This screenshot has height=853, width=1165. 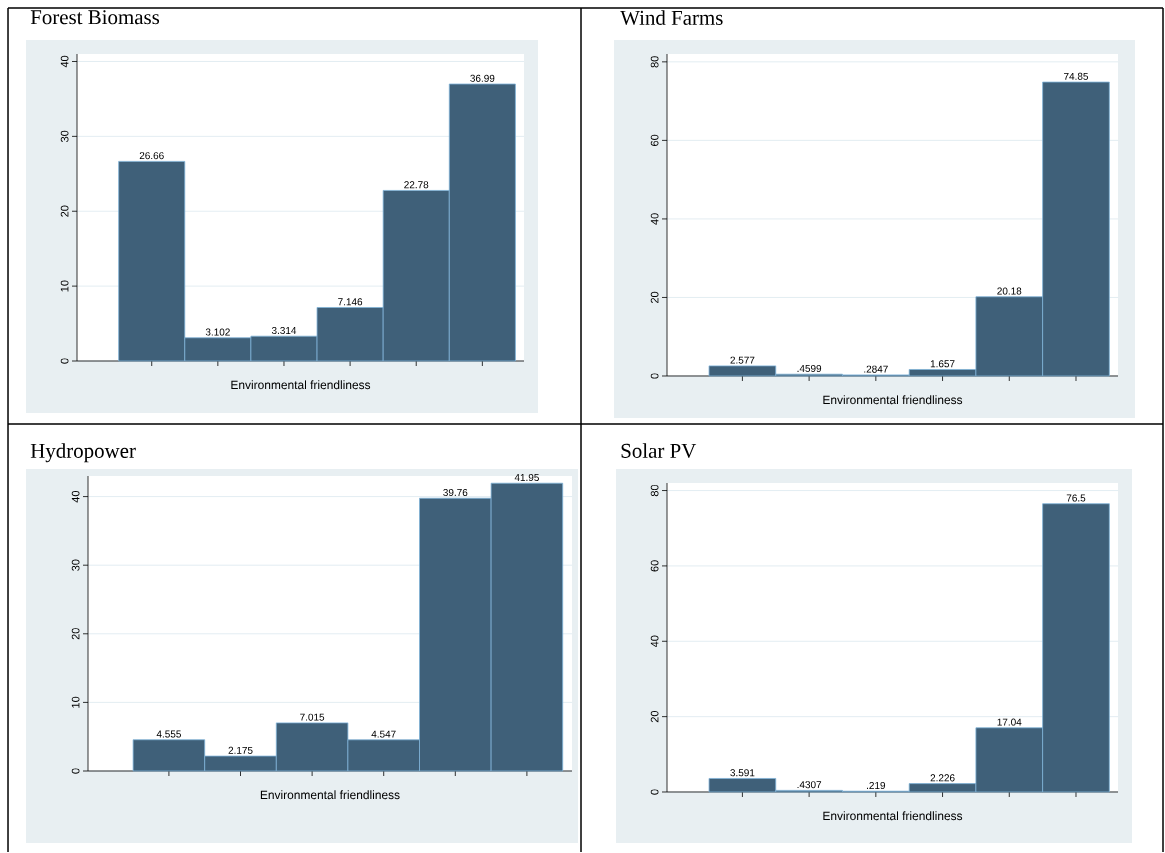 What do you see at coordinates (809, 369) in the screenshot?
I see `data-label: .4599` at bounding box center [809, 369].